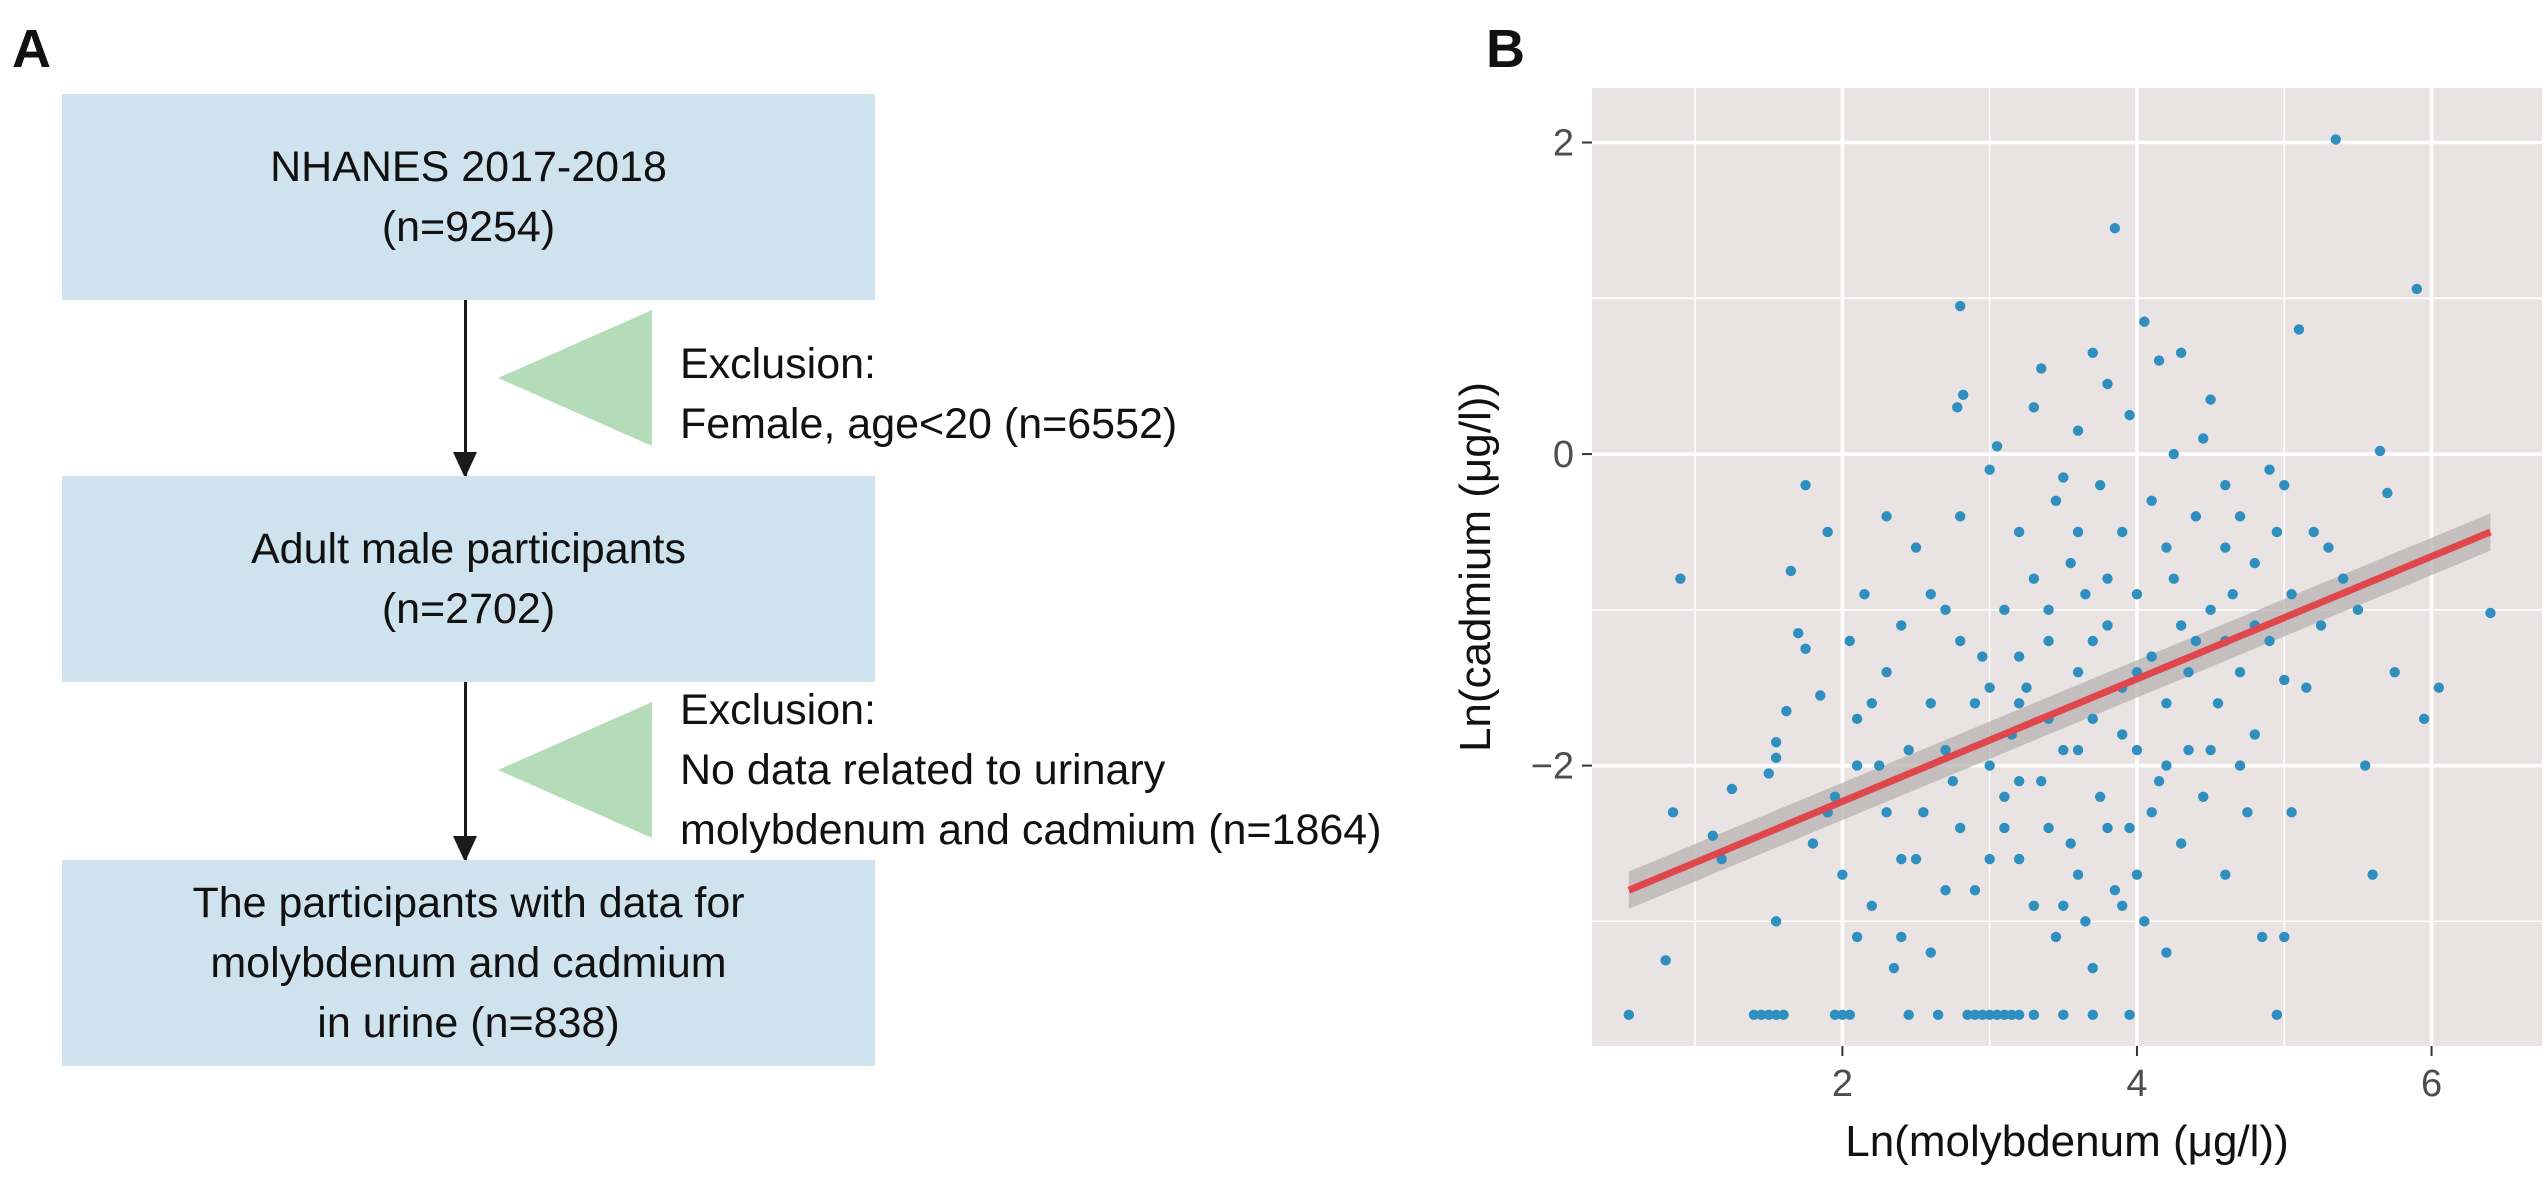  I want to click on x-axis-title: Ln(molybdenum (μg/l)), so click(2067, 1141).